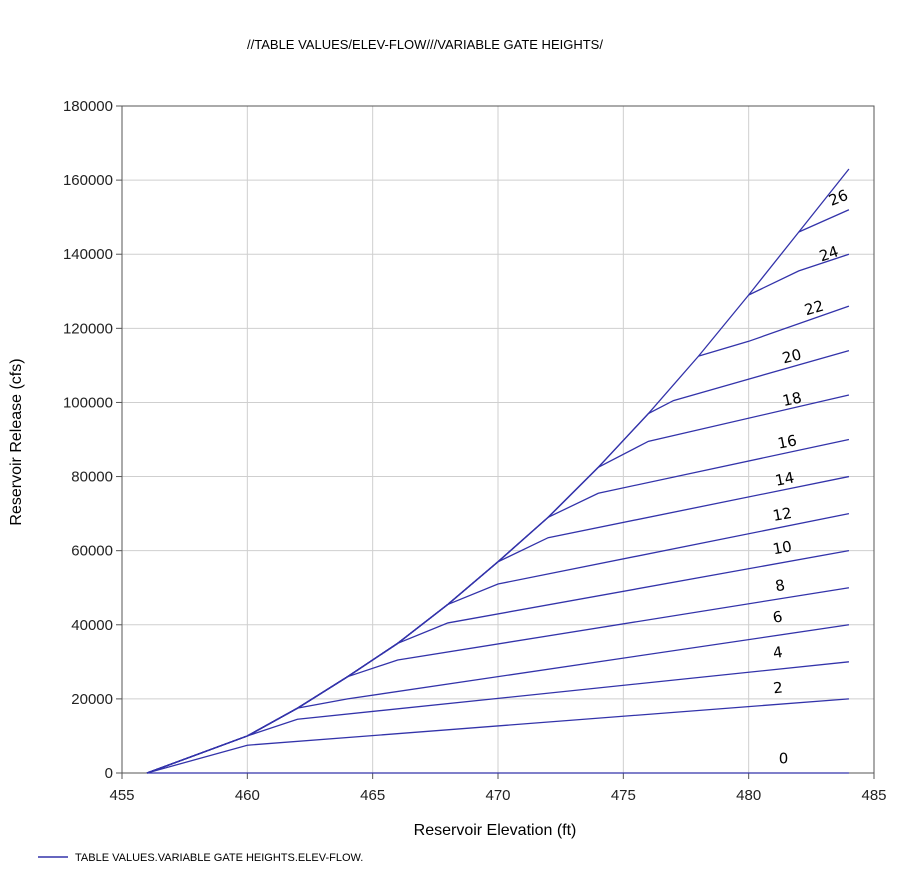  What do you see at coordinates (88, 328) in the screenshot?
I see `y-tick-label: 120000` at bounding box center [88, 328].